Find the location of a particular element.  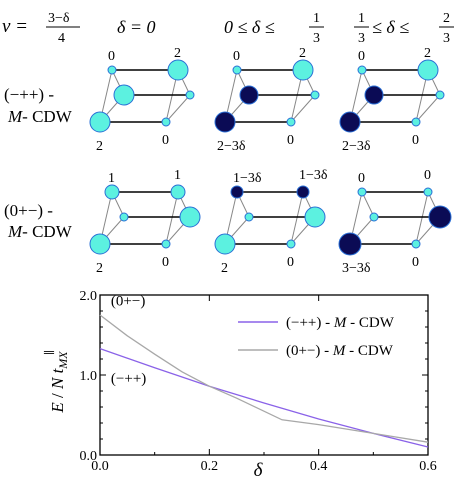

y-tick-label: 2.0 is located at coordinates (89, 296).